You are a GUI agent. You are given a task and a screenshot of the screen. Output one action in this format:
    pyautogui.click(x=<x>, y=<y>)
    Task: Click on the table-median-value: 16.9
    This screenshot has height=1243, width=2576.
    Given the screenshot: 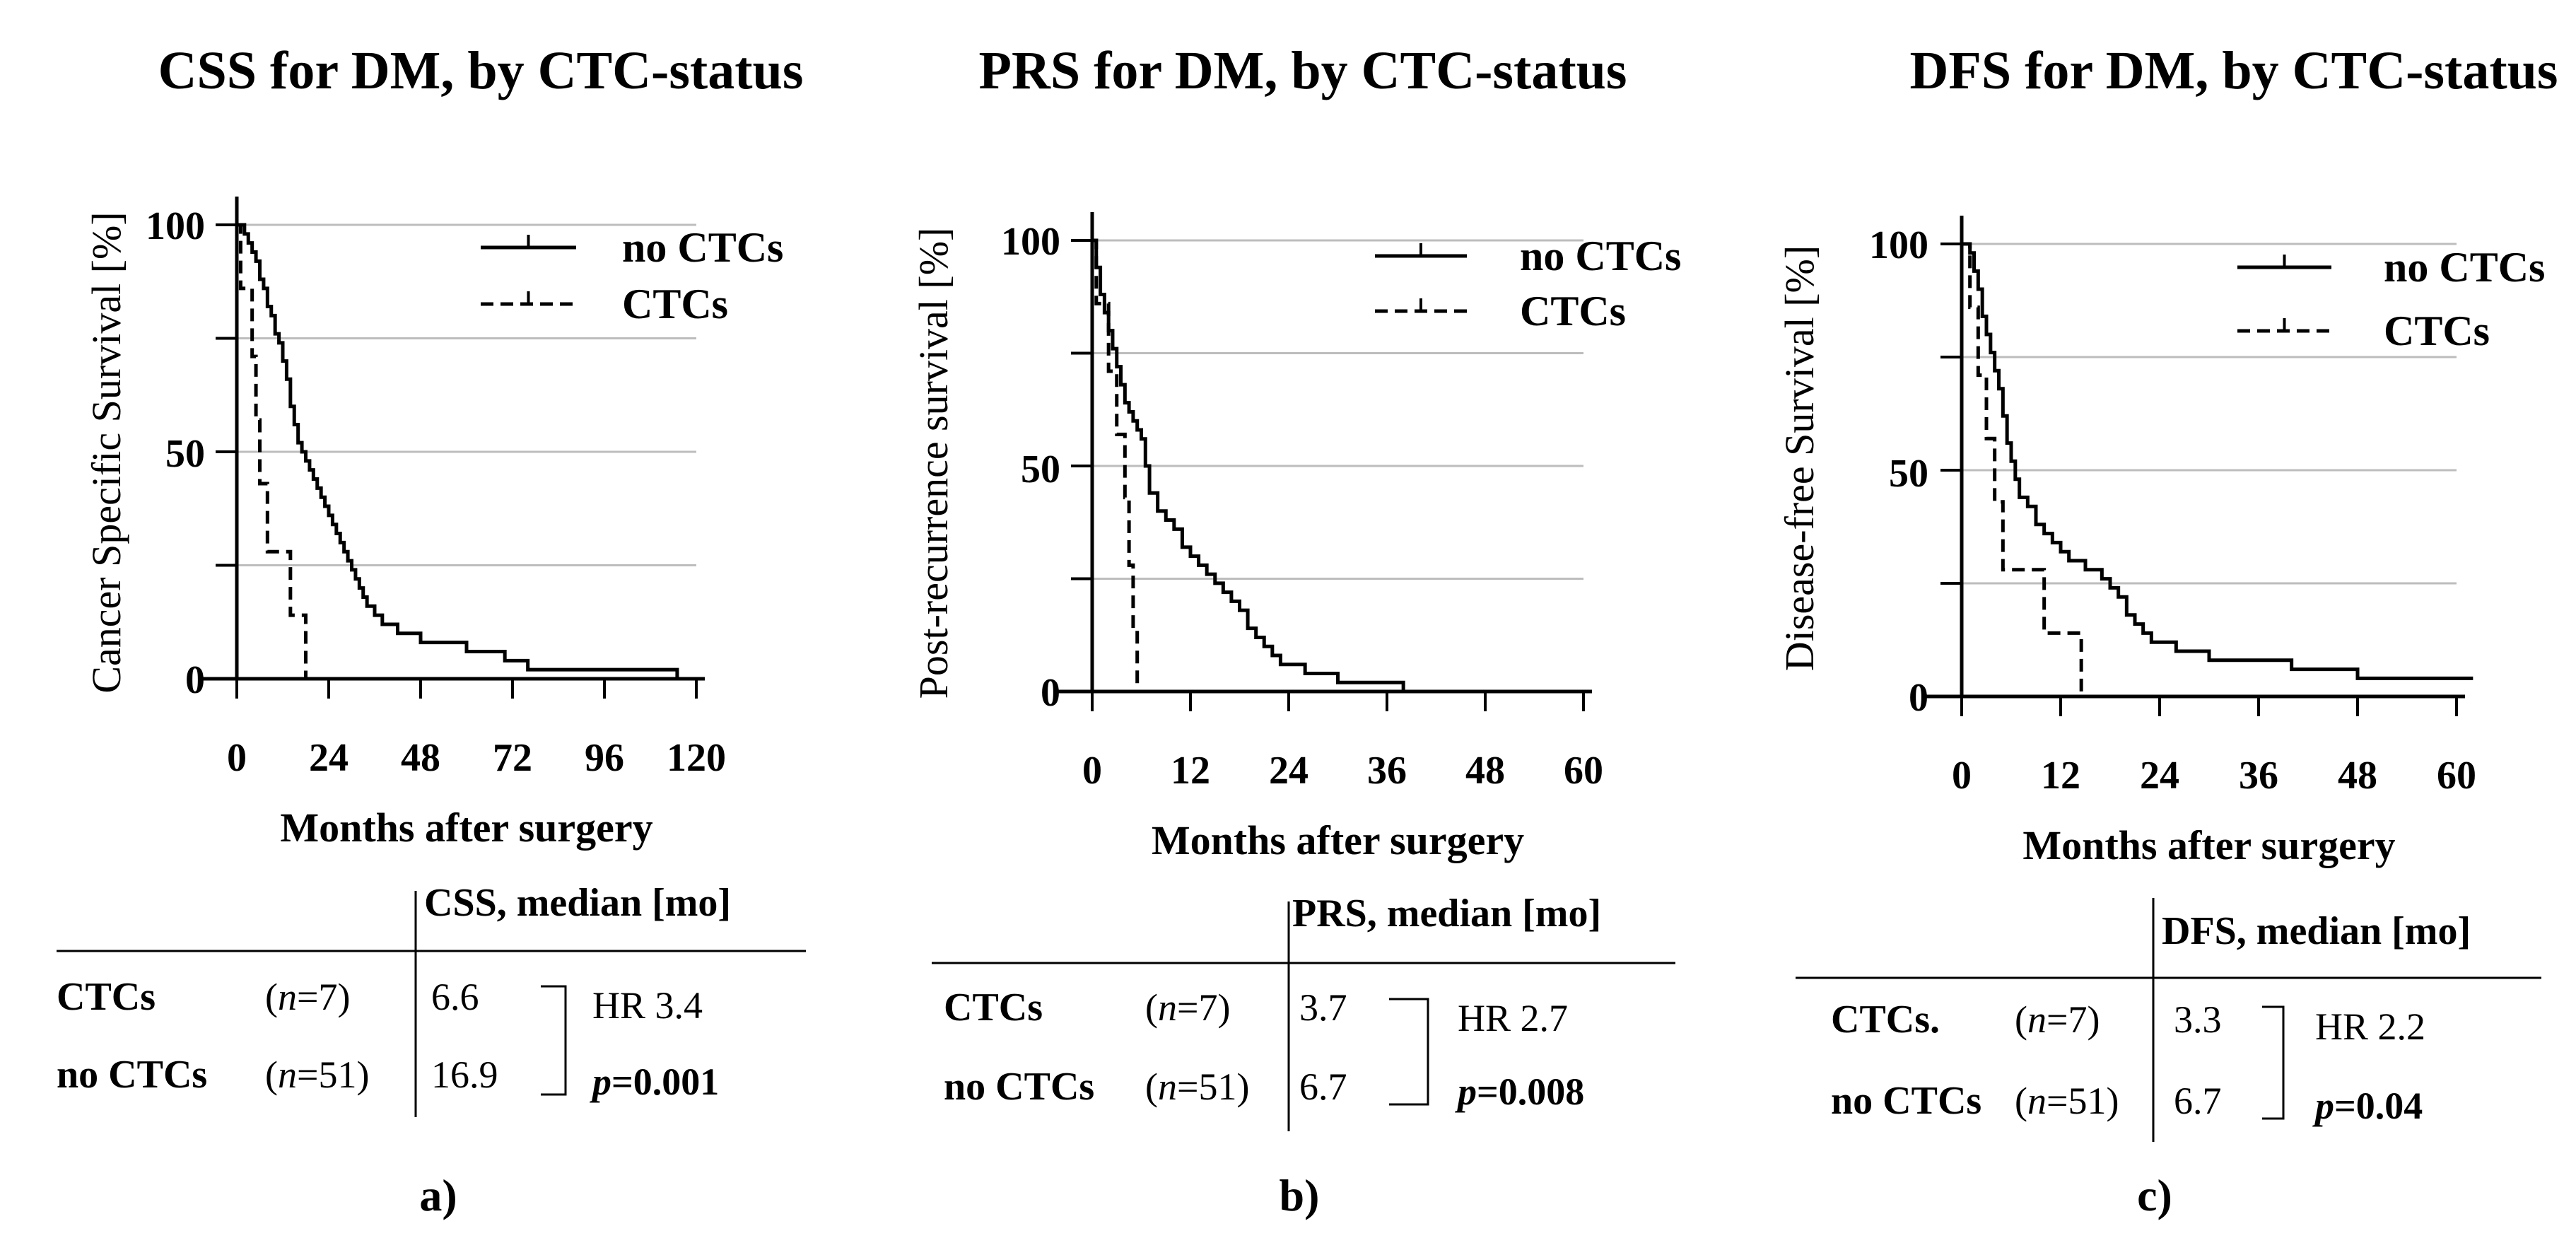 What is the action you would take?
    pyautogui.click(x=465, y=1075)
    